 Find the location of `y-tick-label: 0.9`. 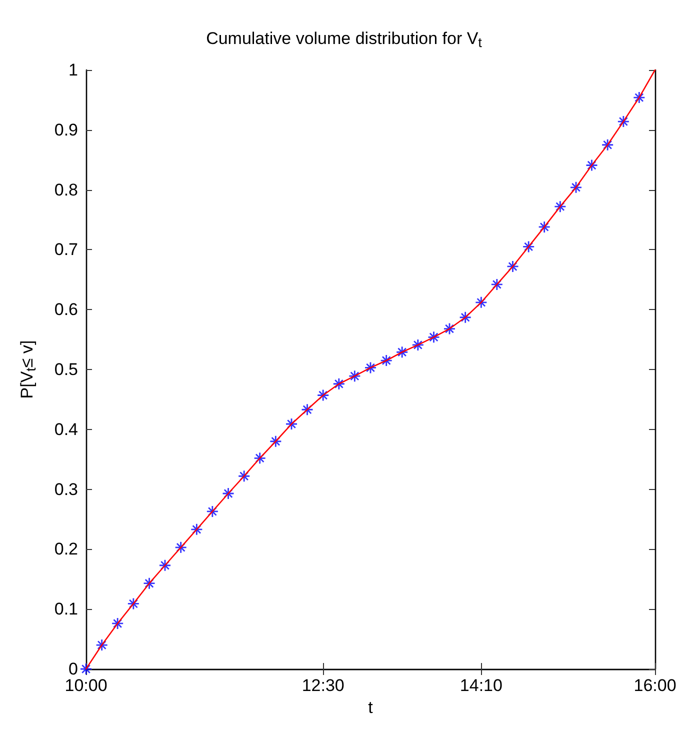

y-tick-label: 0.9 is located at coordinates (66, 130).